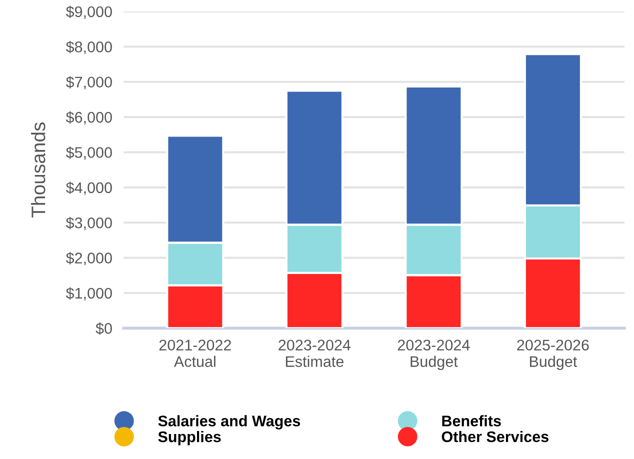 This screenshot has width=634, height=459. I want to click on legend-label: Other Services, so click(495, 436).